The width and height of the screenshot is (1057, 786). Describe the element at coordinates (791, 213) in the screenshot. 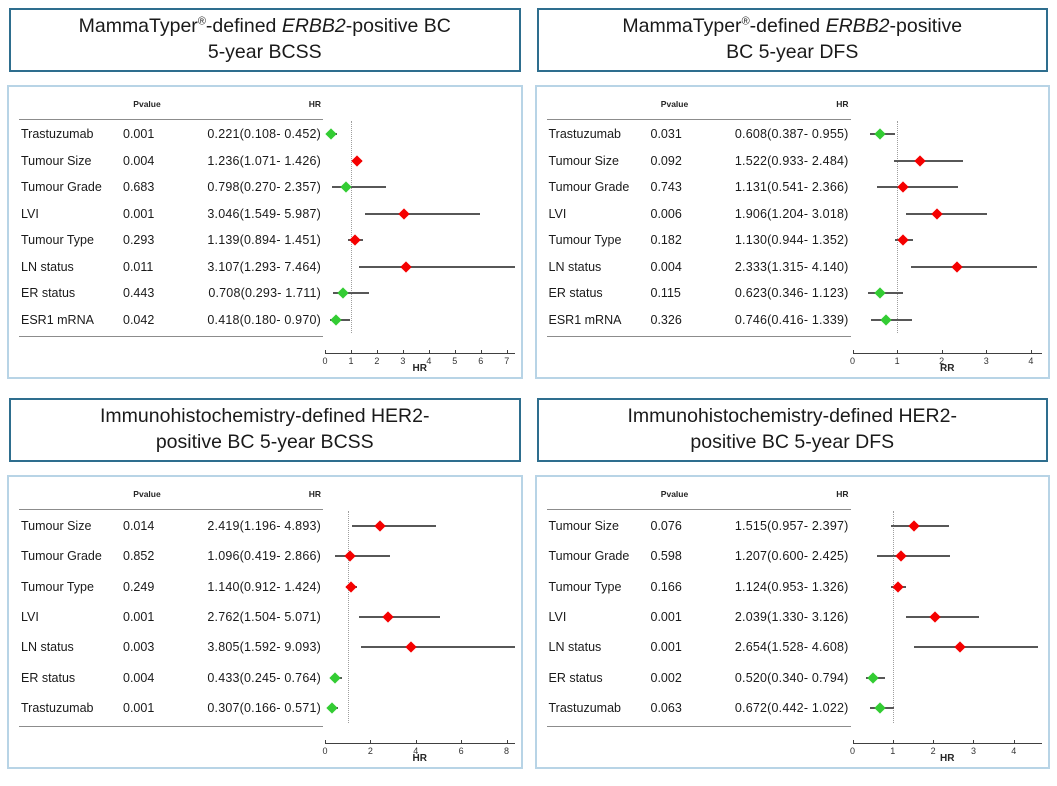

I see `hr-ci-cell: 1.906(1.204- 3.018)` at that location.